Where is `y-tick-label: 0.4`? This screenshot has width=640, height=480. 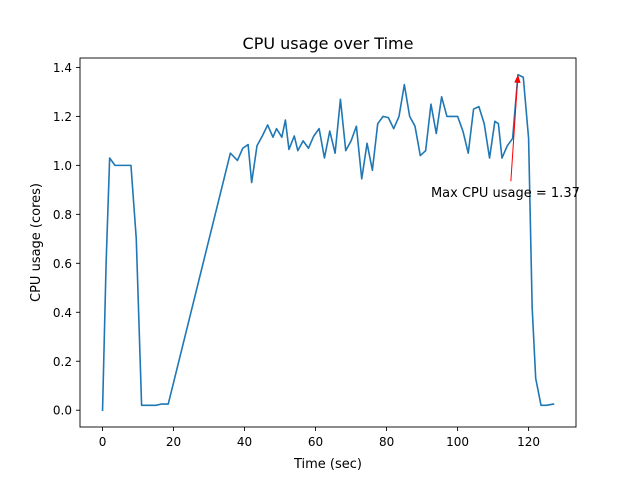 y-tick-label: 0.4 is located at coordinates (62, 313).